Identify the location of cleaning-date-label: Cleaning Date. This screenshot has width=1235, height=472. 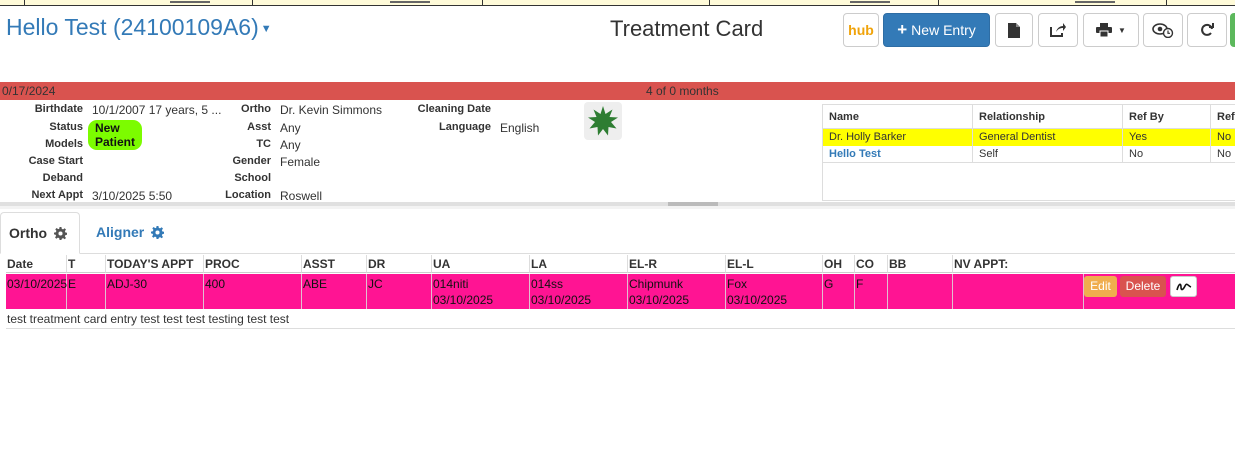
(454, 109).